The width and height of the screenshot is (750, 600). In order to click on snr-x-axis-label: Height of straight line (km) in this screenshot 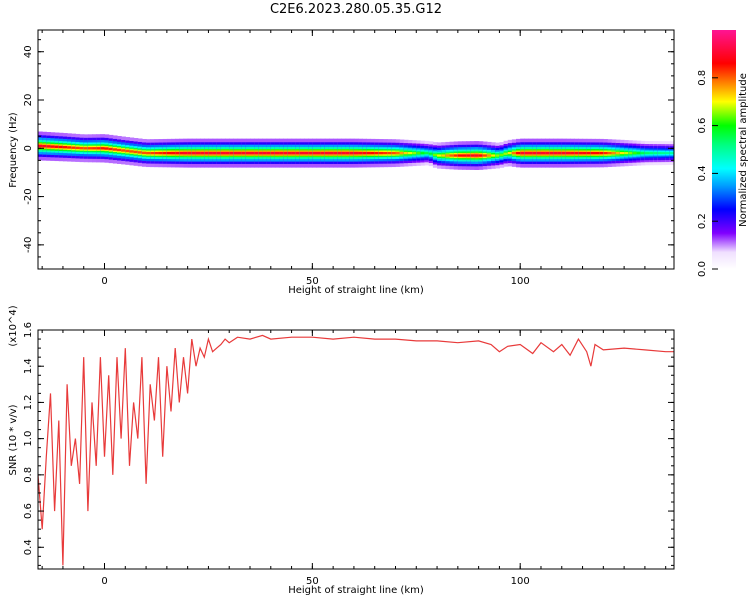, I will do `click(356, 590)`.